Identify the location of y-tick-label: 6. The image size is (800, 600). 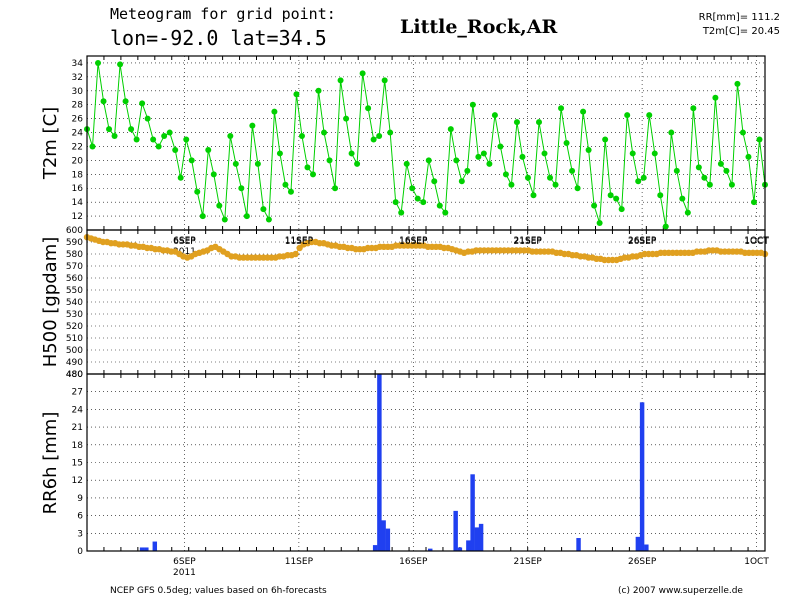
(80, 517).